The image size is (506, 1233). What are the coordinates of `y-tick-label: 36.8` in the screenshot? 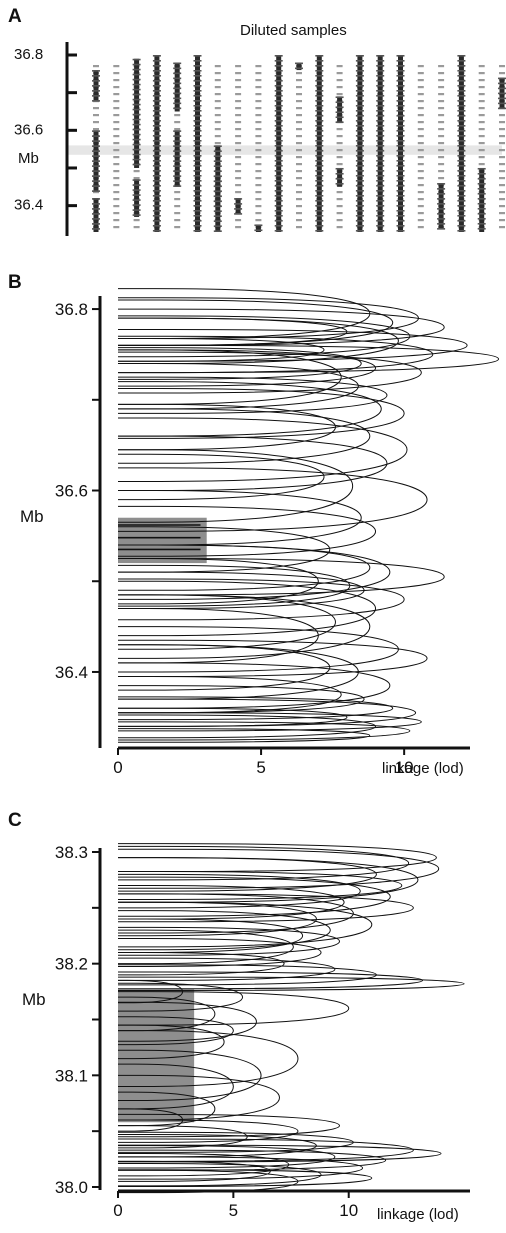 It's located at (71, 309).